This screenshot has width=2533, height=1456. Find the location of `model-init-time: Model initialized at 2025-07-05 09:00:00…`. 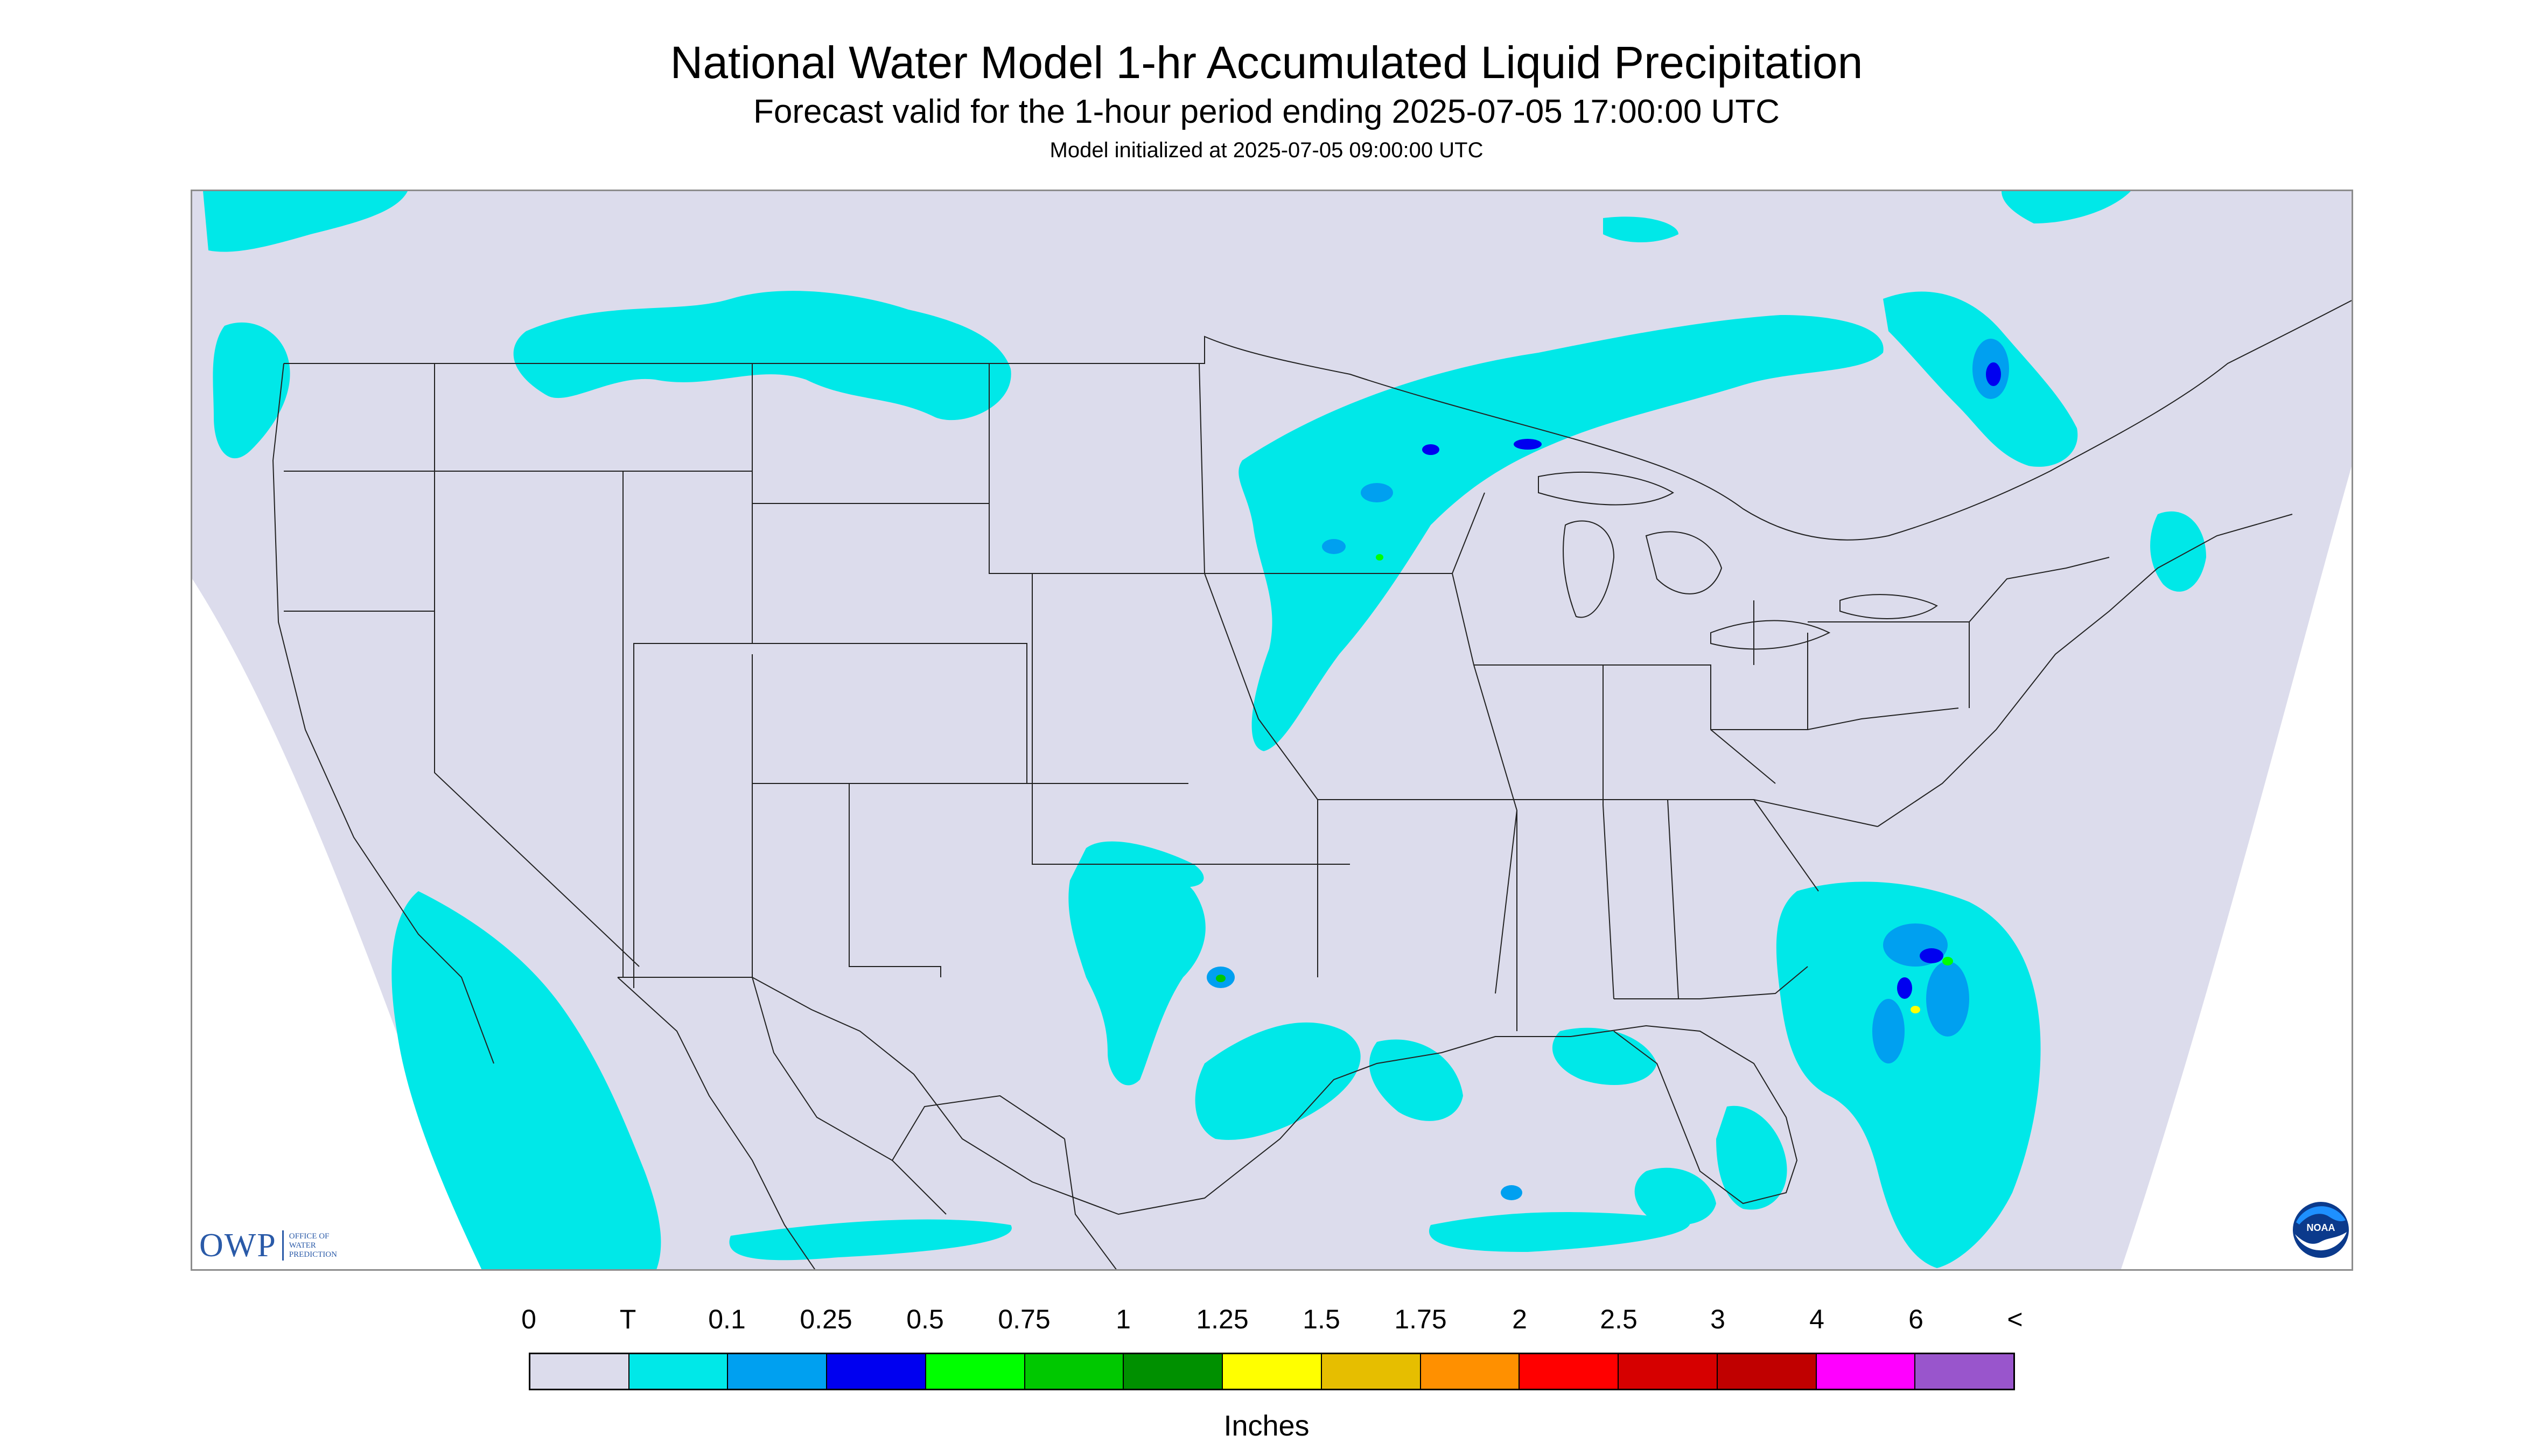

model-init-time: Model initialized at 2025-07-05 09:00:00… is located at coordinates (1266, 150).